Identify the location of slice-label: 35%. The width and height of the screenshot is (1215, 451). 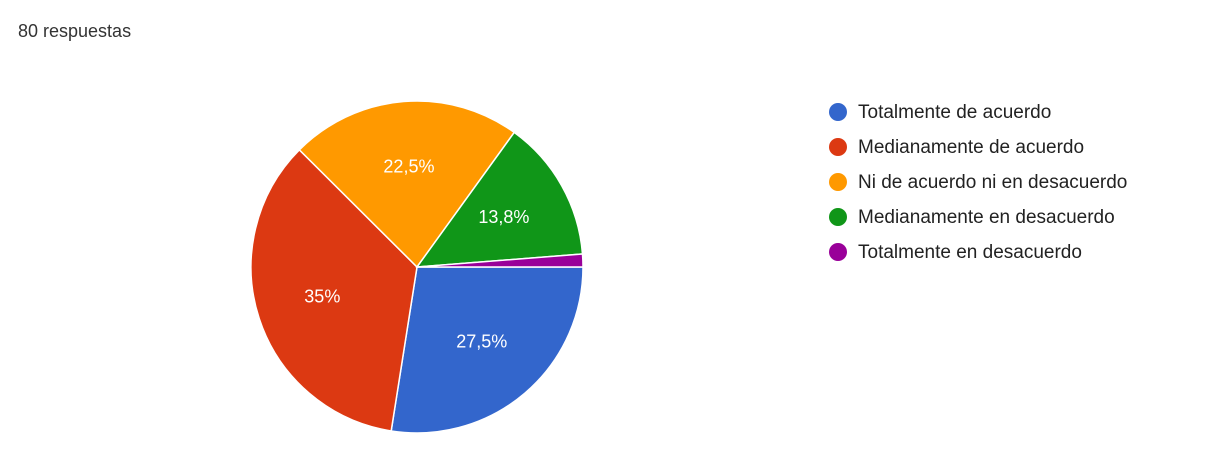
(322, 297).